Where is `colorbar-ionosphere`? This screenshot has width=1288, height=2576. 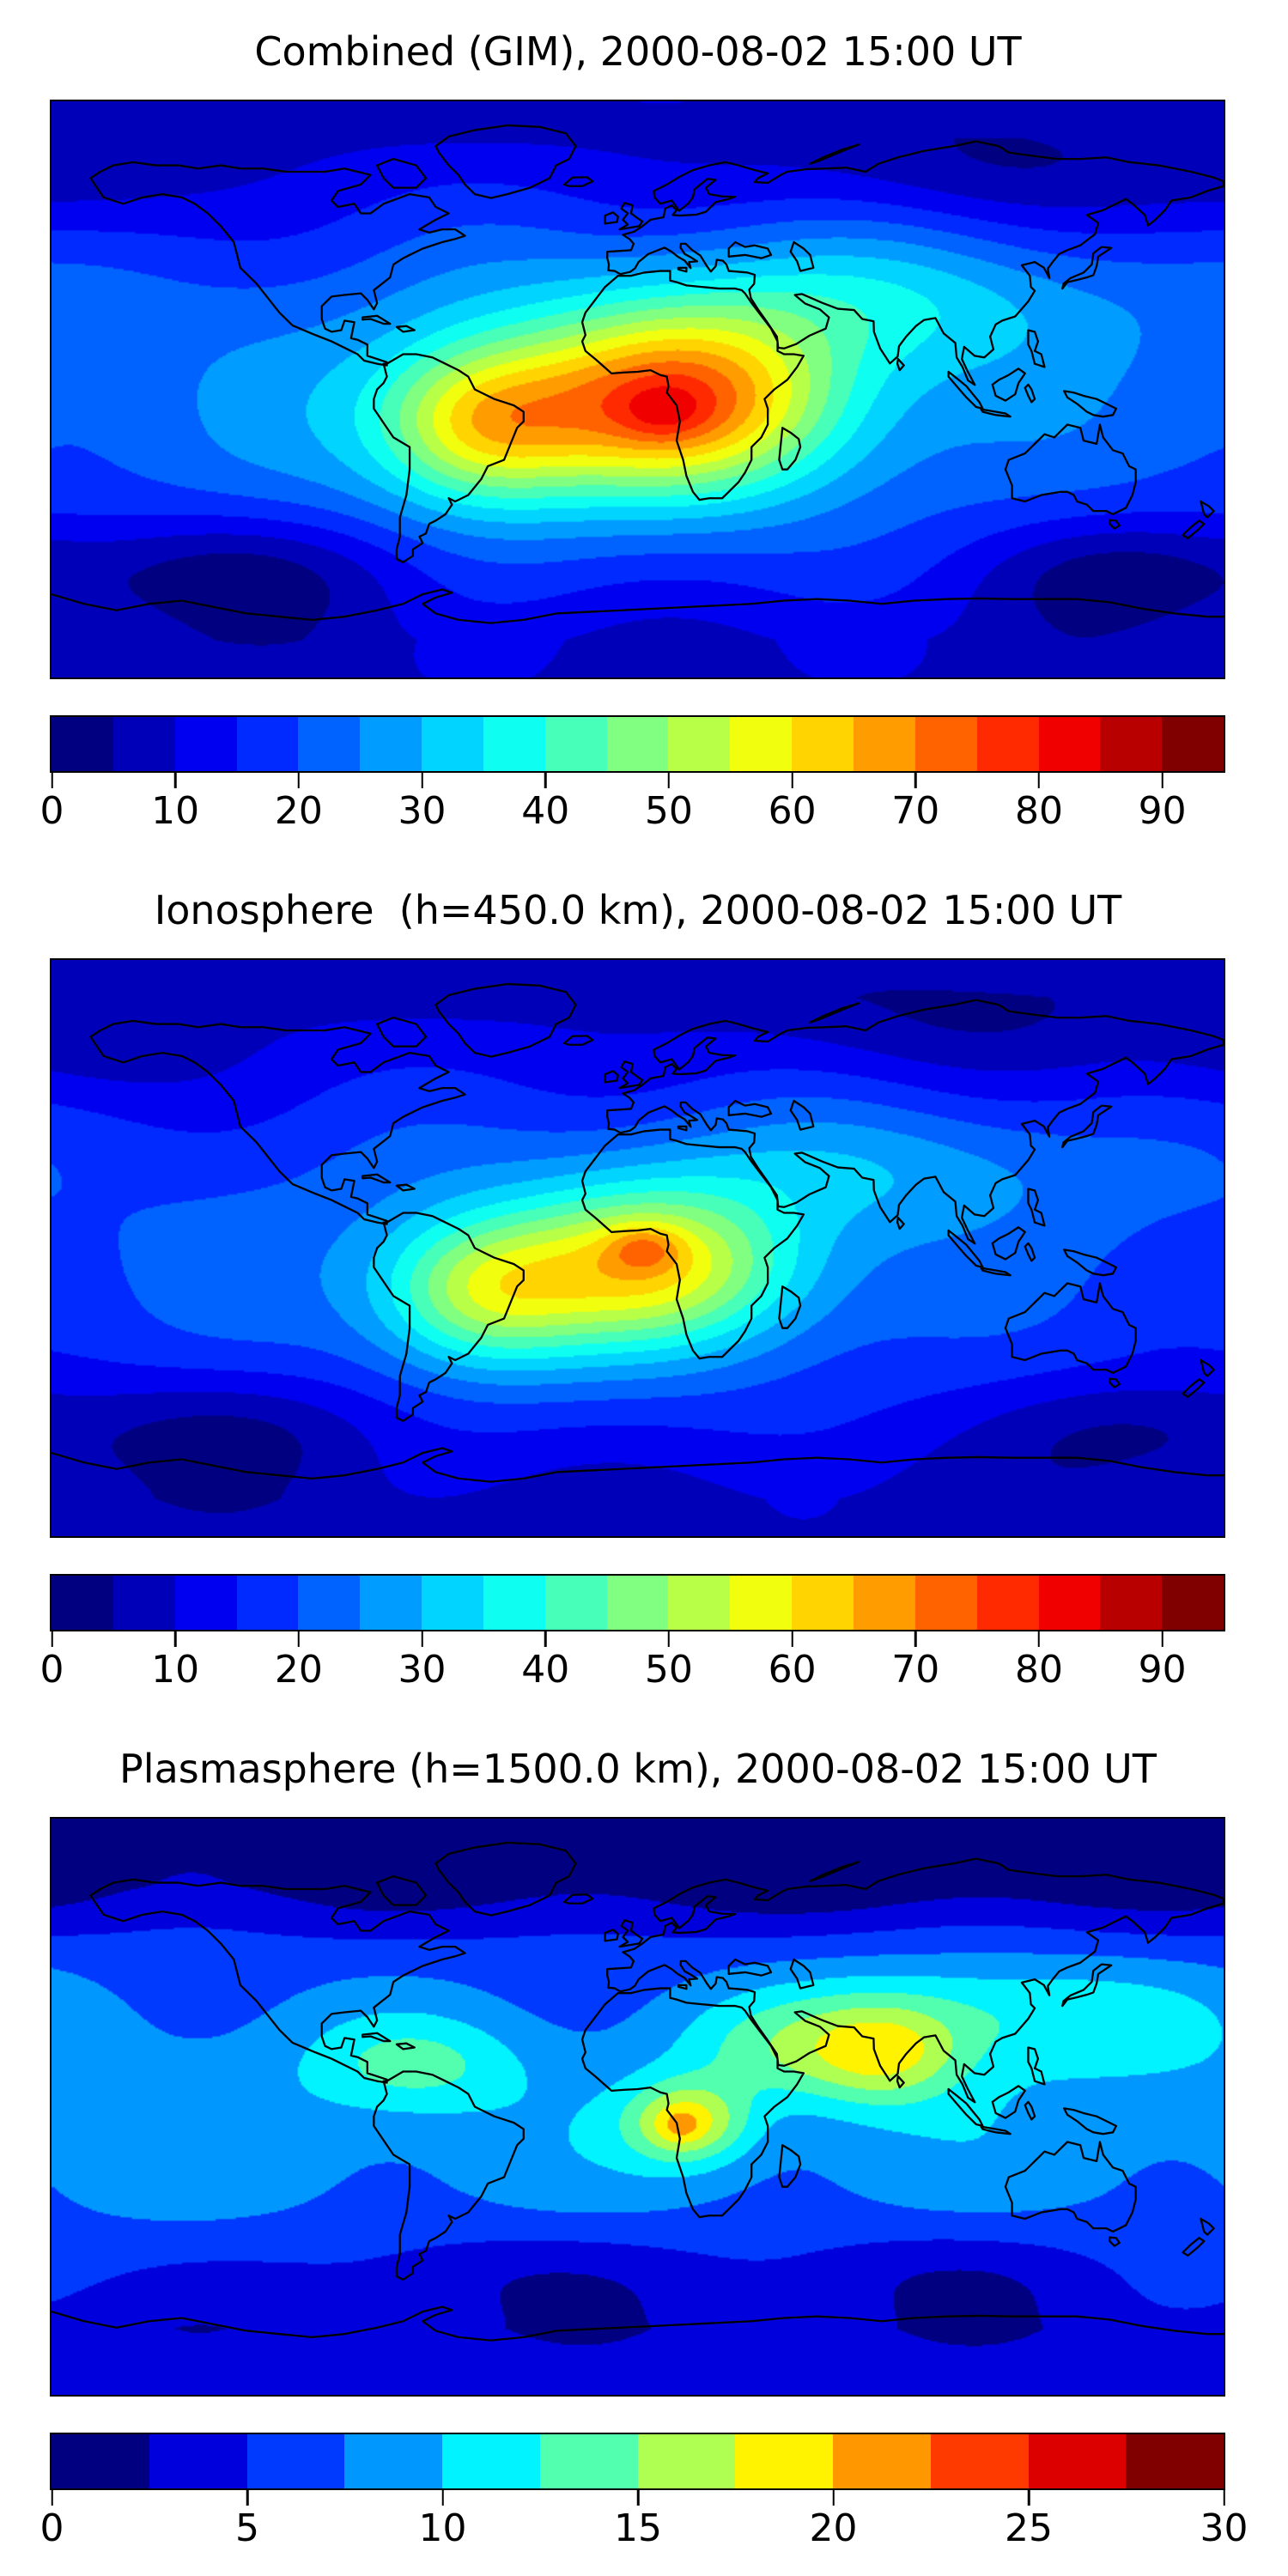 colorbar-ionosphere is located at coordinates (638, 1602).